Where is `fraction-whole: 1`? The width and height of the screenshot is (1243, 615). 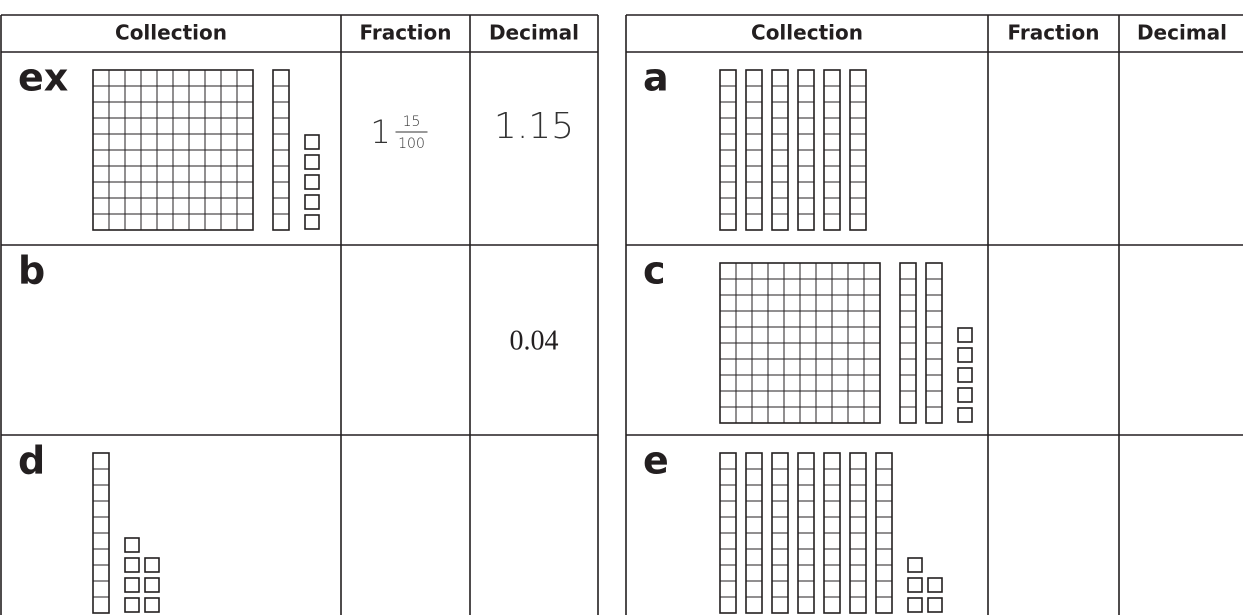
fraction-whole: 1 is located at coordinates (380, 132).